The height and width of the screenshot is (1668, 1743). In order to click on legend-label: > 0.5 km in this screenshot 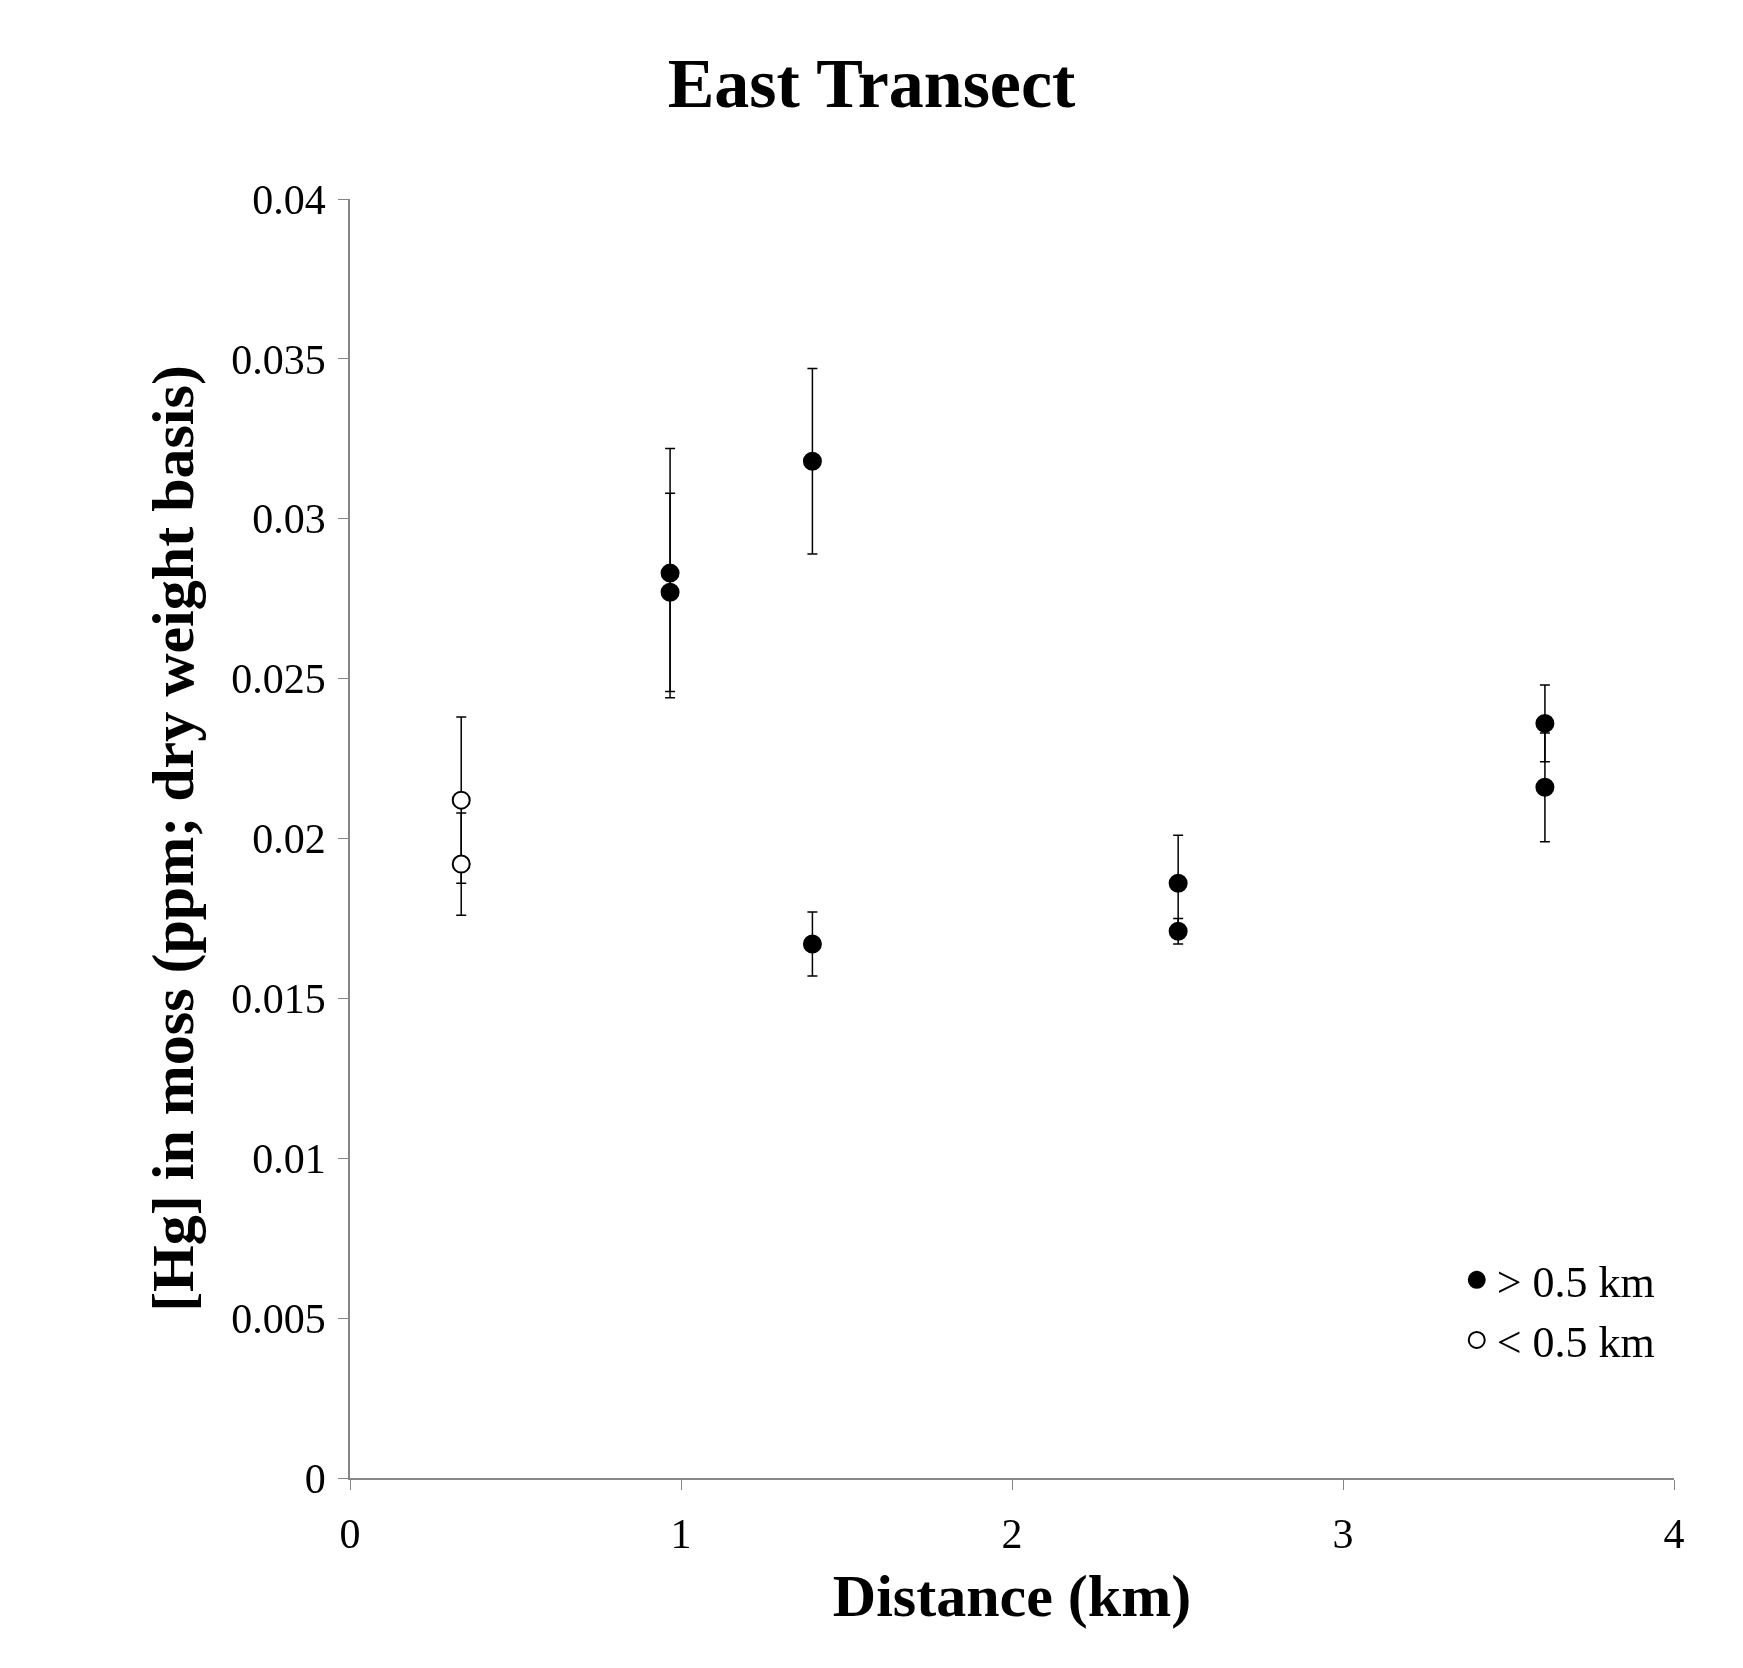, I will do `click(1575, 1282)`.